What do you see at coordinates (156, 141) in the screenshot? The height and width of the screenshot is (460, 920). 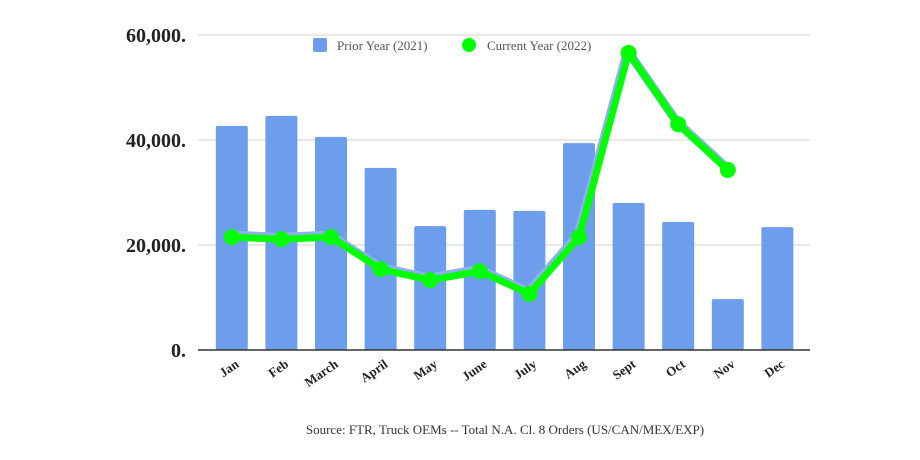 I see `y-tick-label: 40,000.` at bounding box center [156, 141].